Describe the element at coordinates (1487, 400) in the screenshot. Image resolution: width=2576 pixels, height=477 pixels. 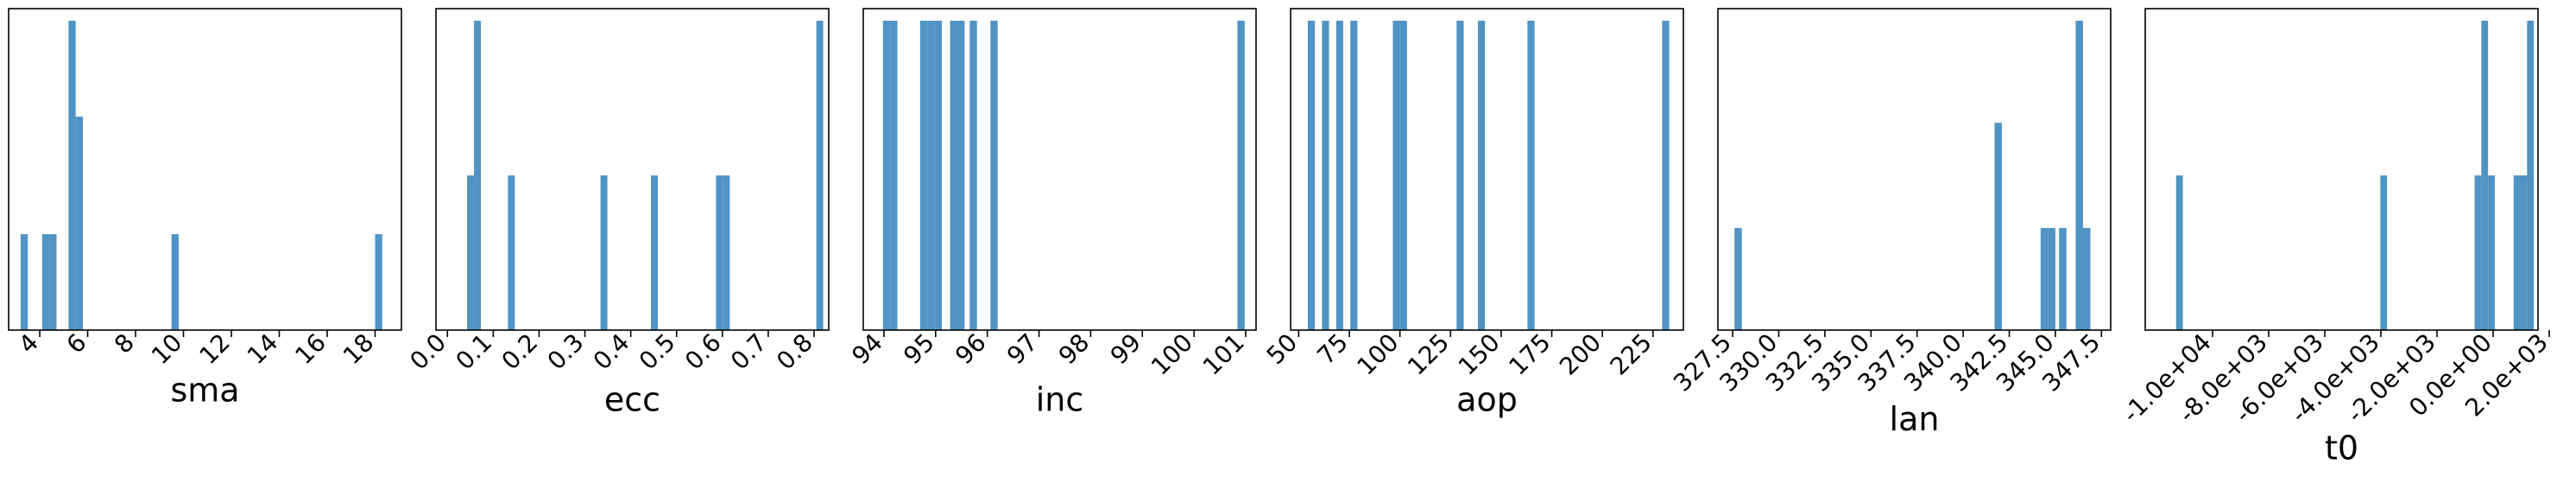
I see `x-axis-label: aop` at that location.